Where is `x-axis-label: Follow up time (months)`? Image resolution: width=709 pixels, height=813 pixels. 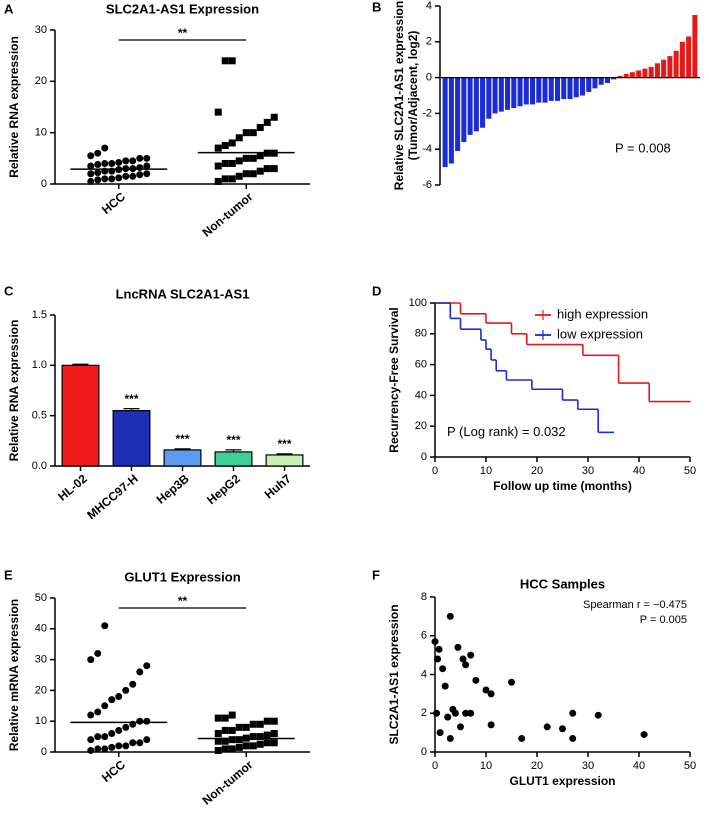
x-axis-label: Follow up time (months) is located at coordinates (562, 486).